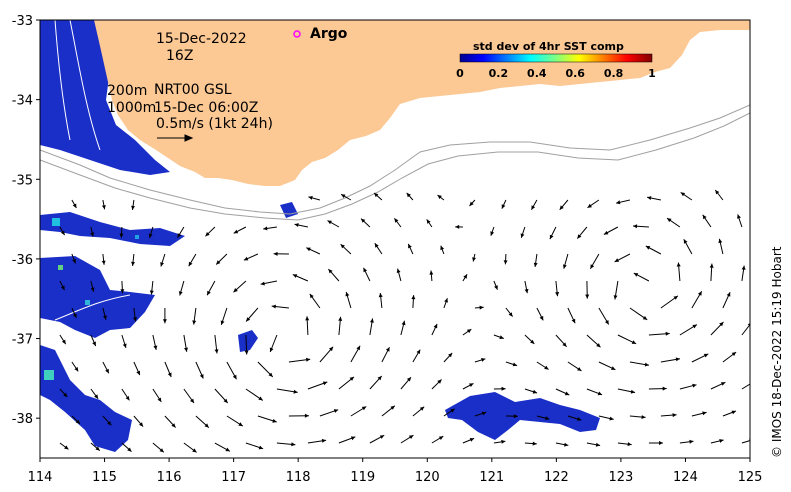 Image resolution: width=791 pixels, height=492 pixels. I want to click on colorbar-tick-label: 0, so click(460, 73).